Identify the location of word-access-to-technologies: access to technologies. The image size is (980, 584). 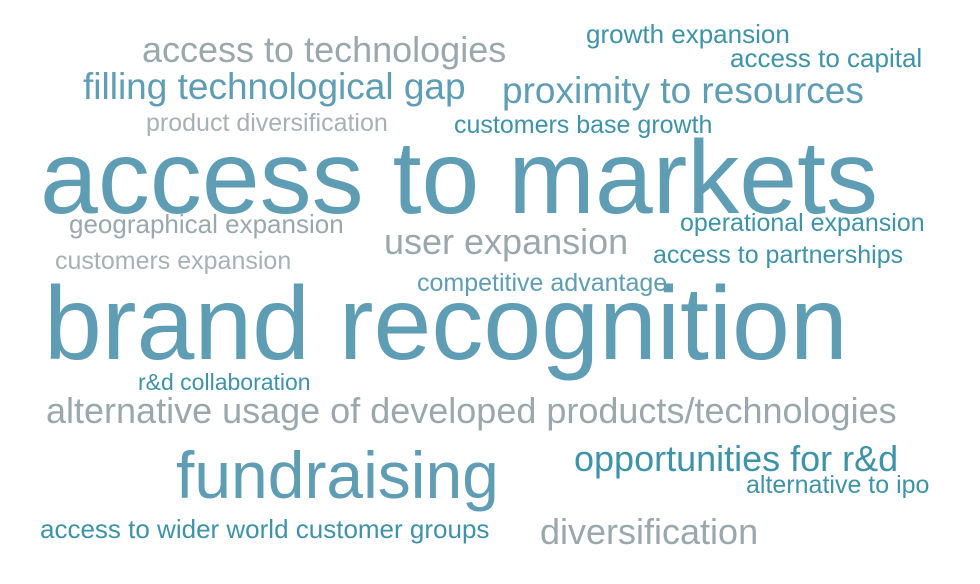
(324, 49).